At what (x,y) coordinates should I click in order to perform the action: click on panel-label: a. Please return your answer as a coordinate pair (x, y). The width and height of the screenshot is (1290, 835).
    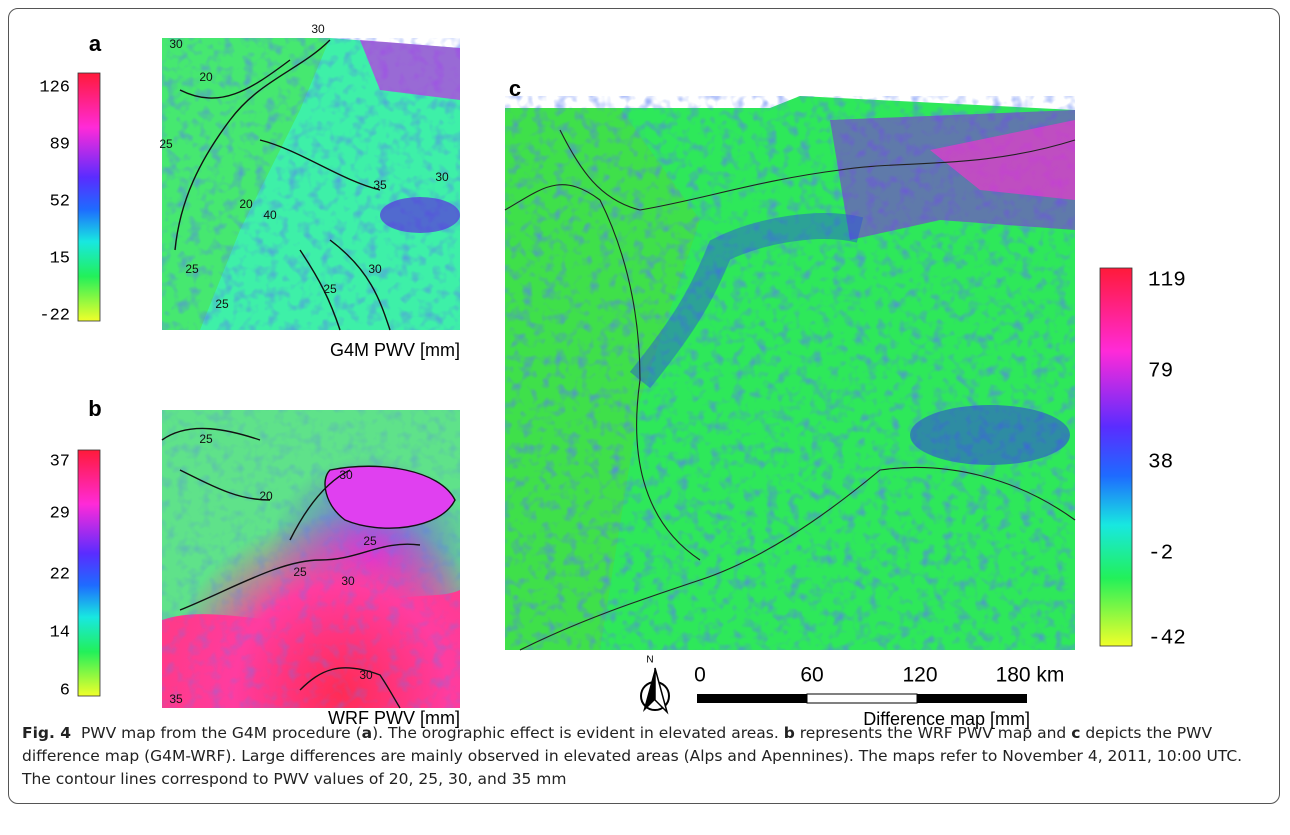
    Looking at the image, I should click on (95, 43).